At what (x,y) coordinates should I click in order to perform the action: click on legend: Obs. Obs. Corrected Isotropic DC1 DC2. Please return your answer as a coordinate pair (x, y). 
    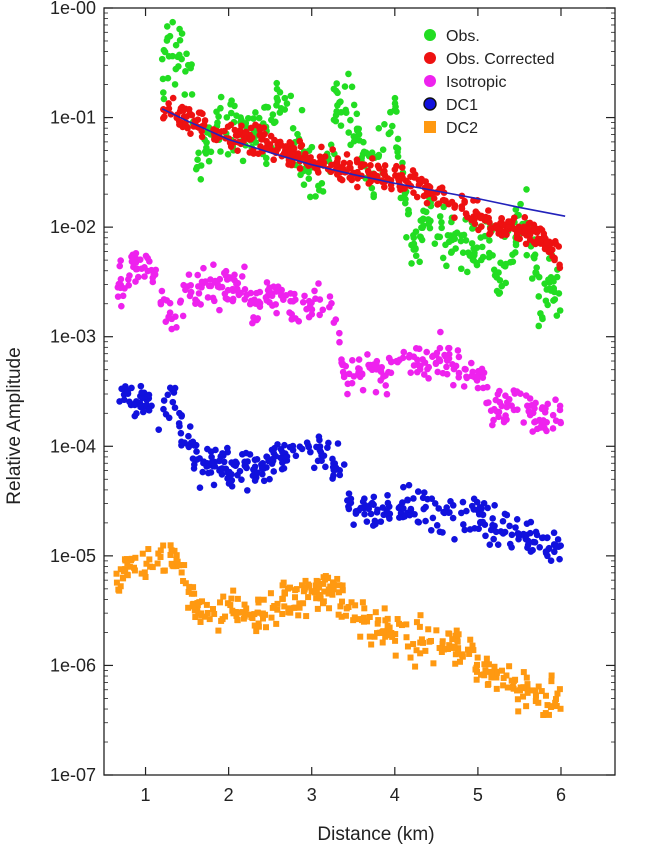
    Looking at the image, I should click on (488, 82).